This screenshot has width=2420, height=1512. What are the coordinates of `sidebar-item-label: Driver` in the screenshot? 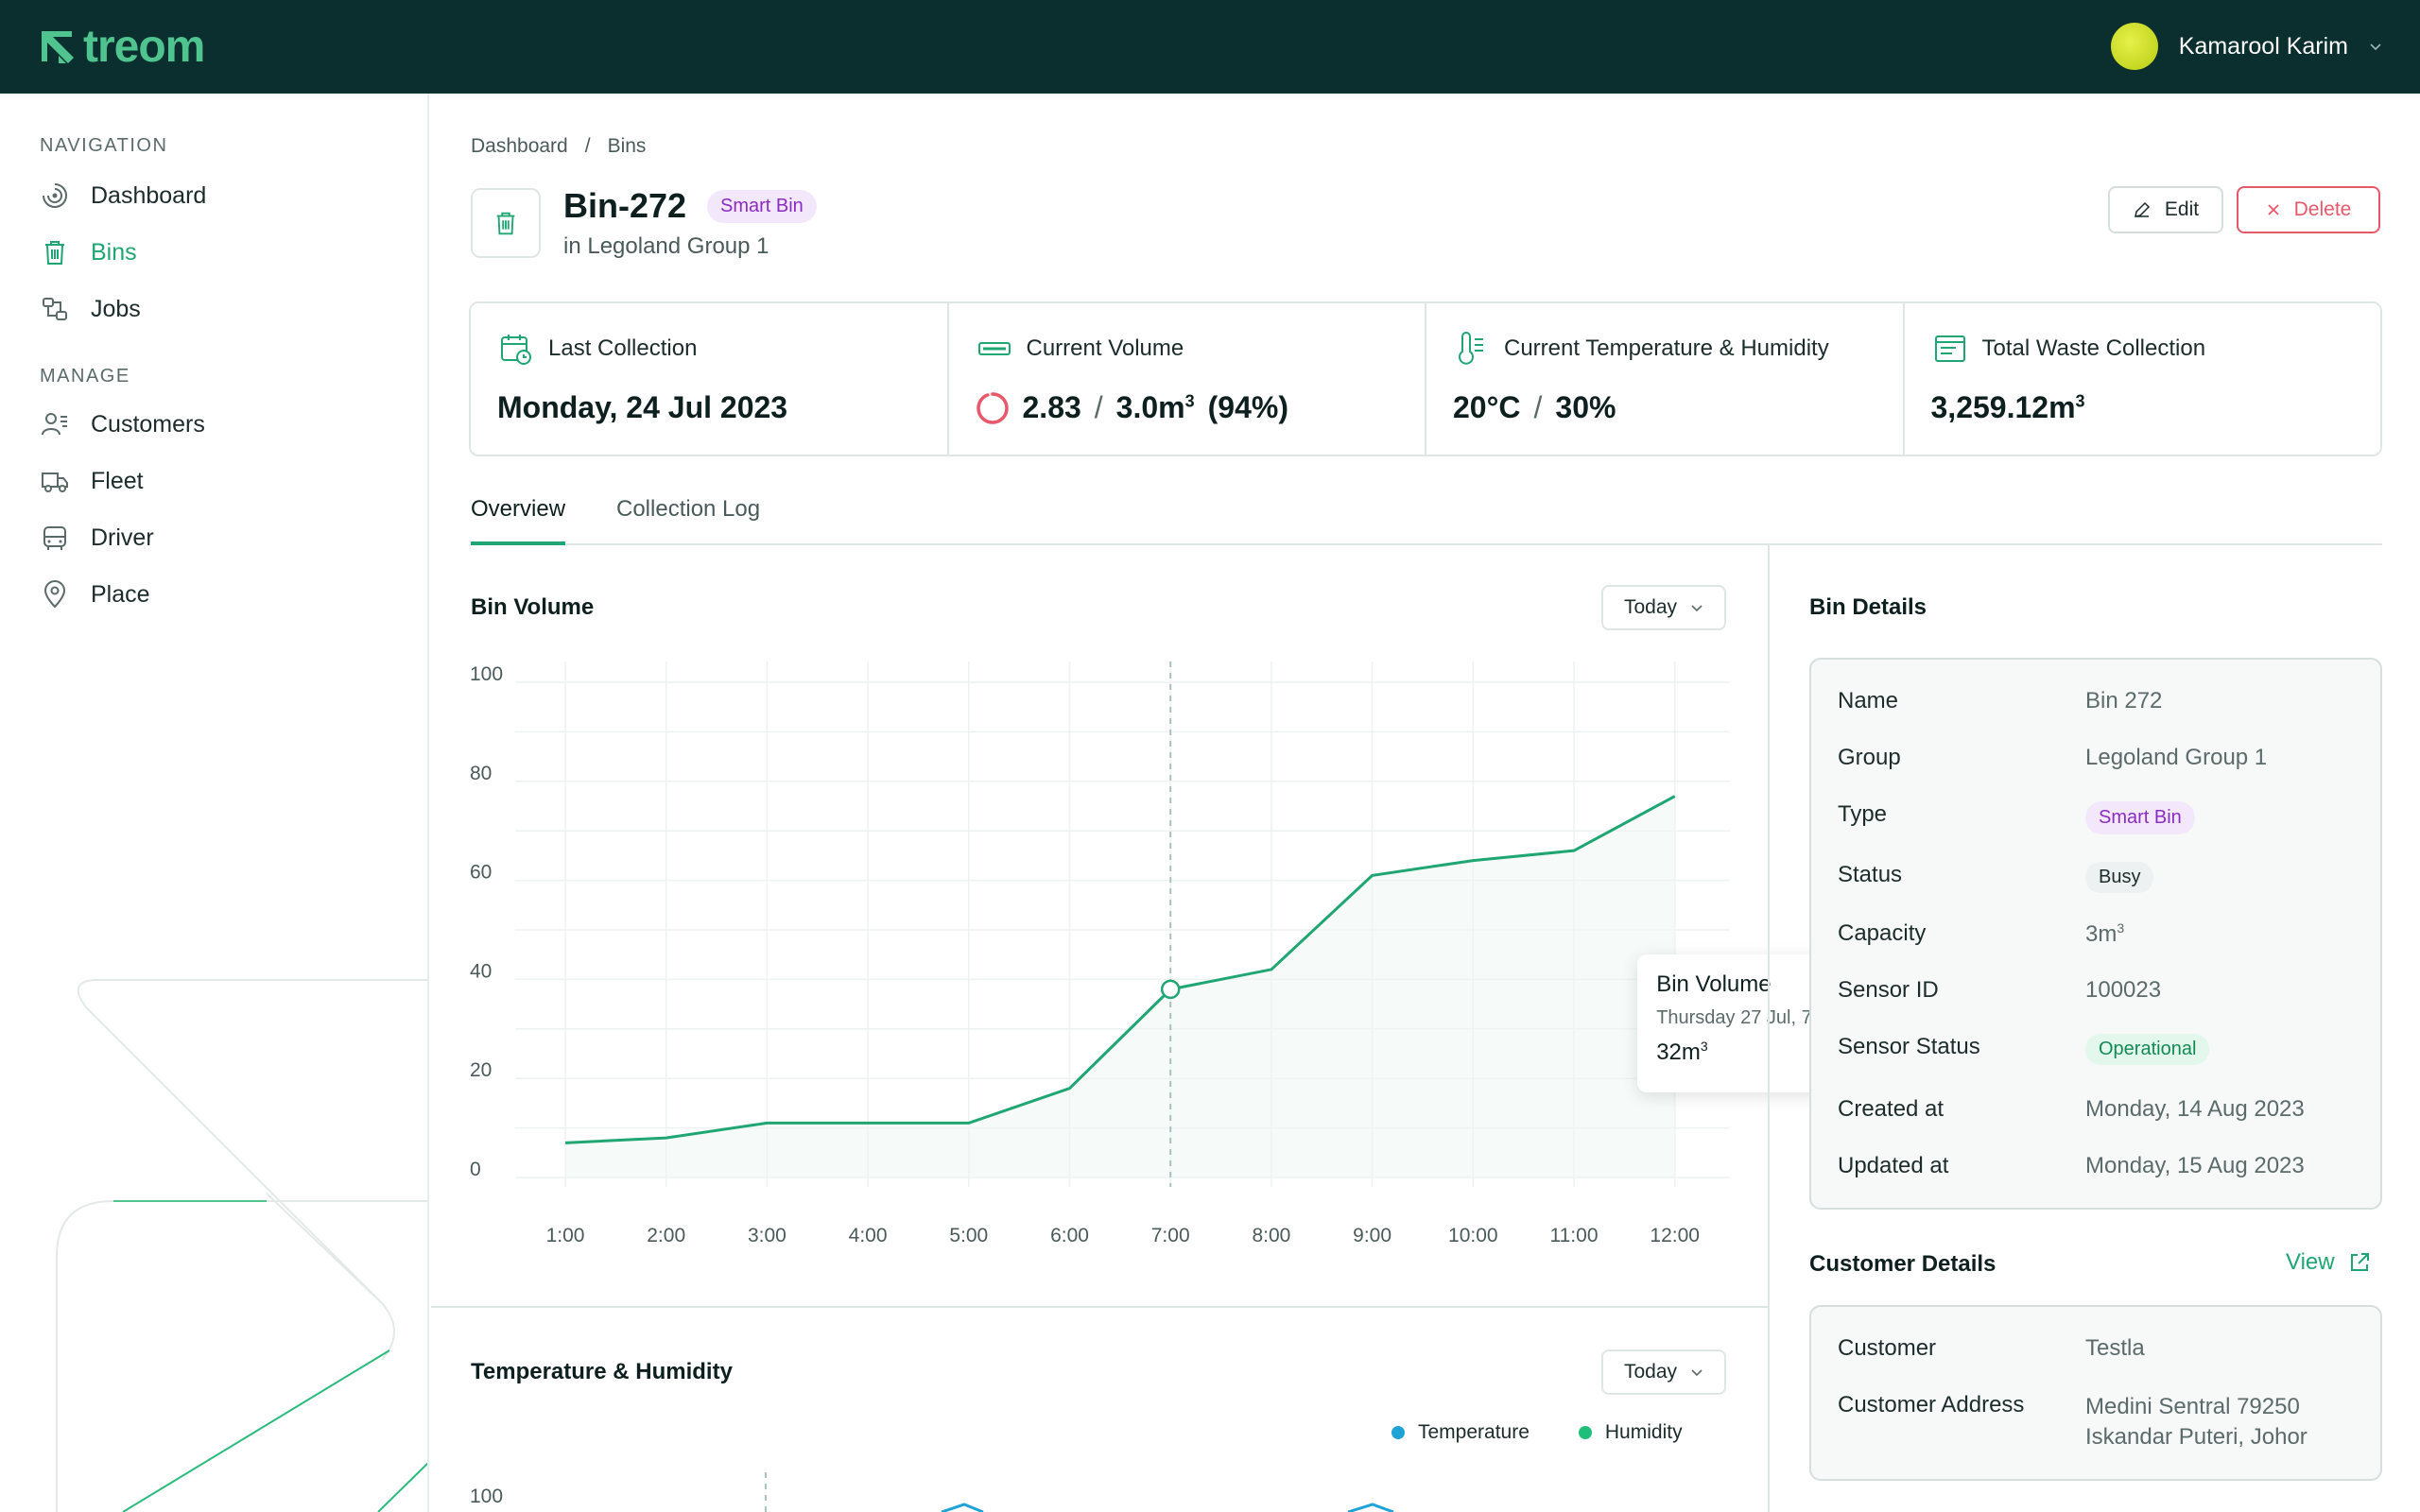 It's located at (123, 537).